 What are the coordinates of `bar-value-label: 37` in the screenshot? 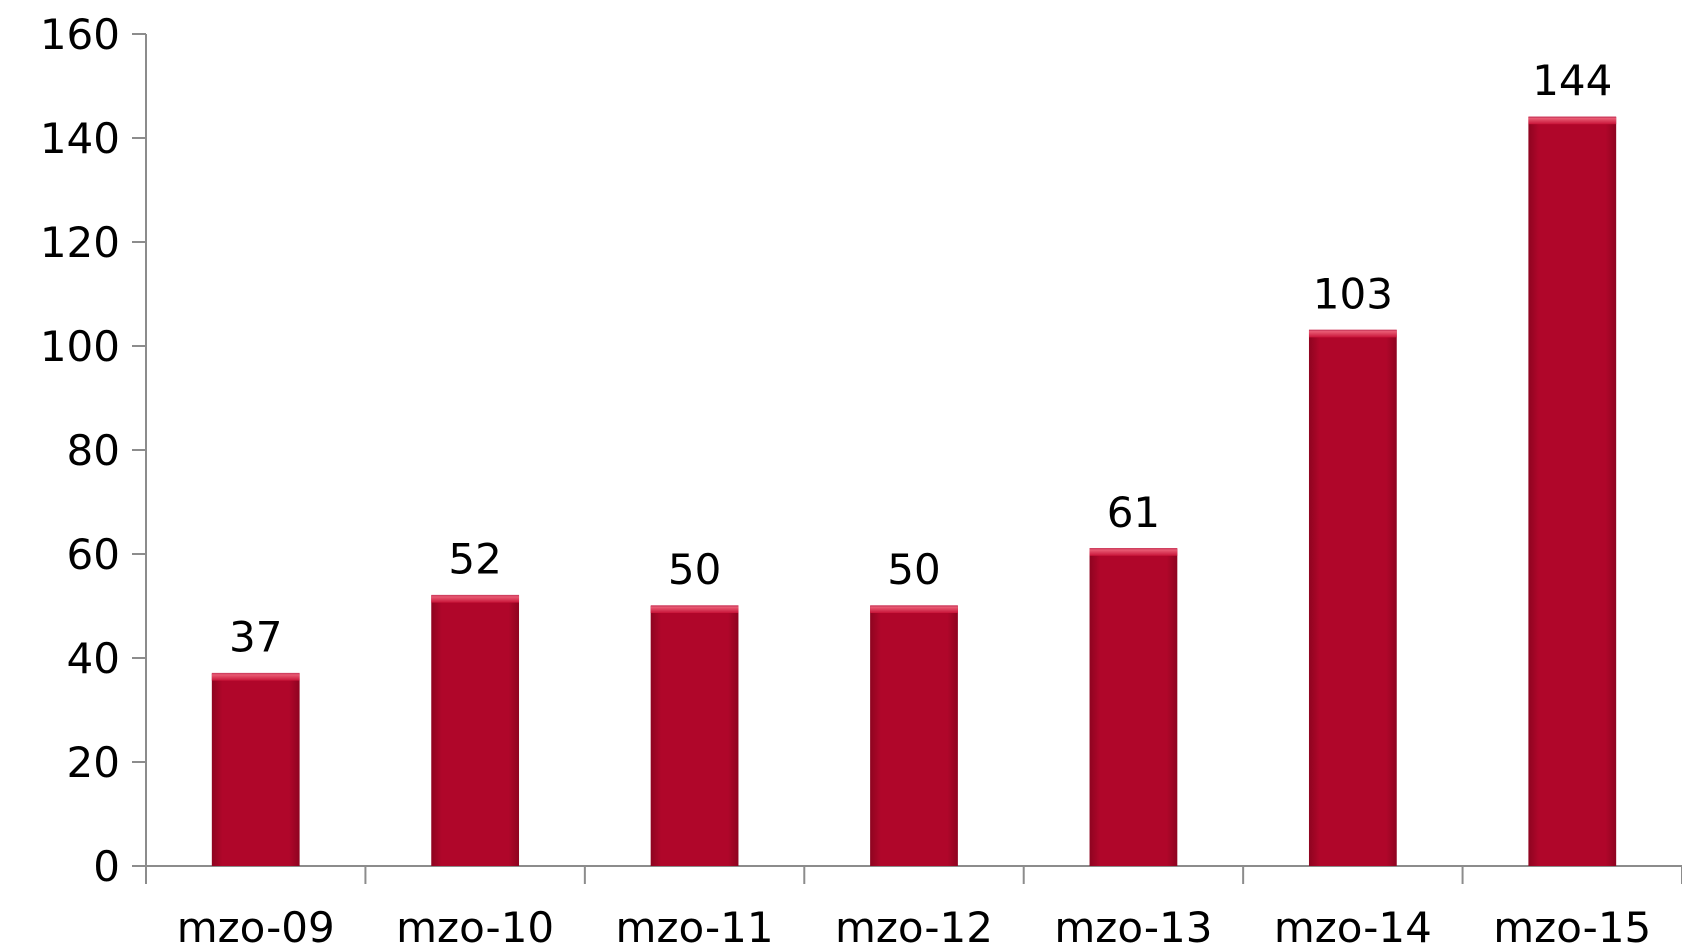 It's located at (255, 637).